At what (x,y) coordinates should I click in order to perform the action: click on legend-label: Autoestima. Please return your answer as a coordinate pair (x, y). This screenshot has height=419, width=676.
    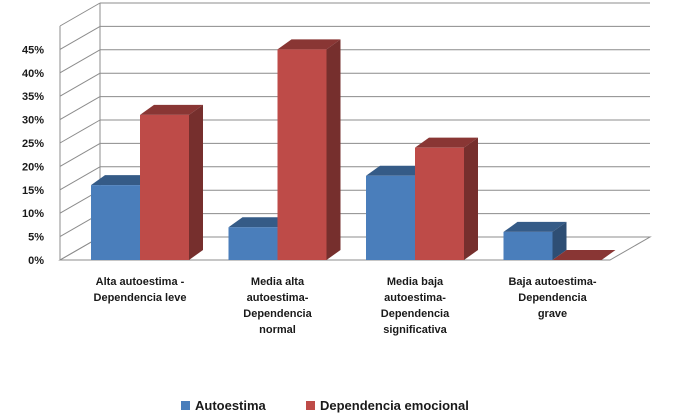
    Looking at the image, I should click on (231, 405).